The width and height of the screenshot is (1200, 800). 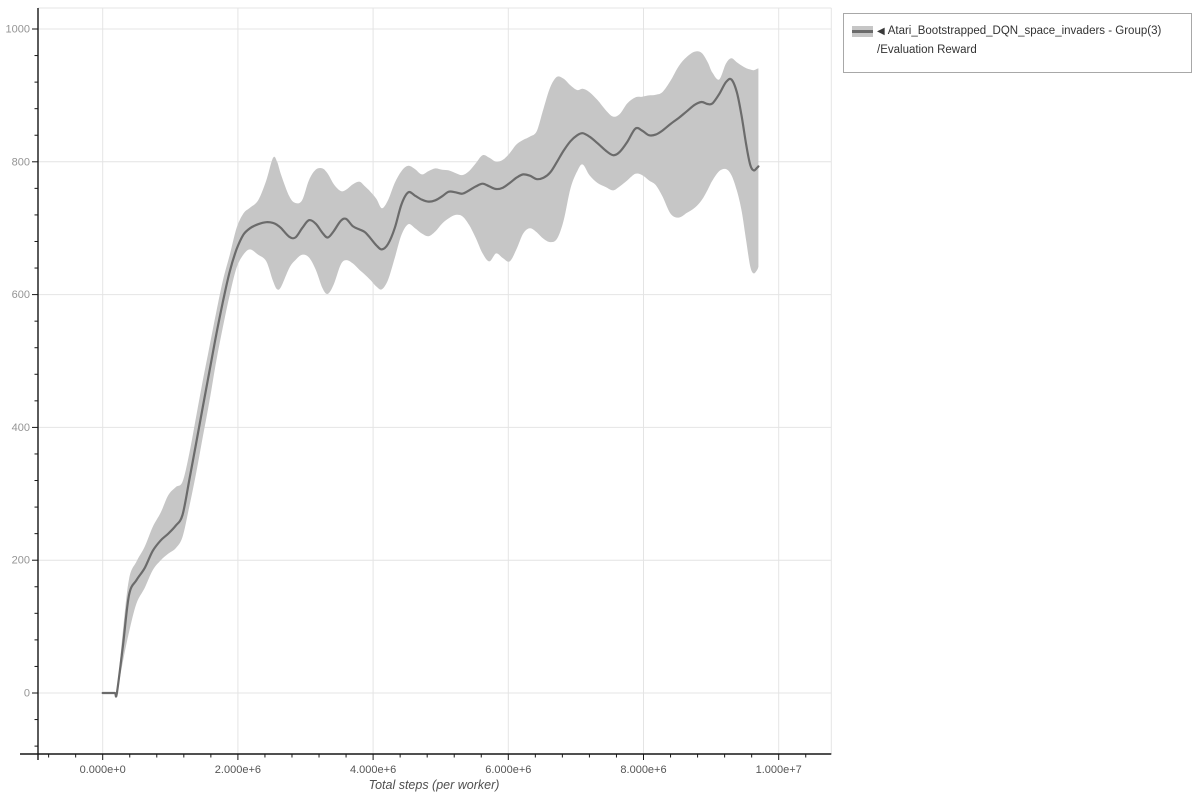 What do you see at coordinates (434, 785) in the screenshot?
I see `x-axis-title: Total steps (per worker)` at bounding box center [434, 785].